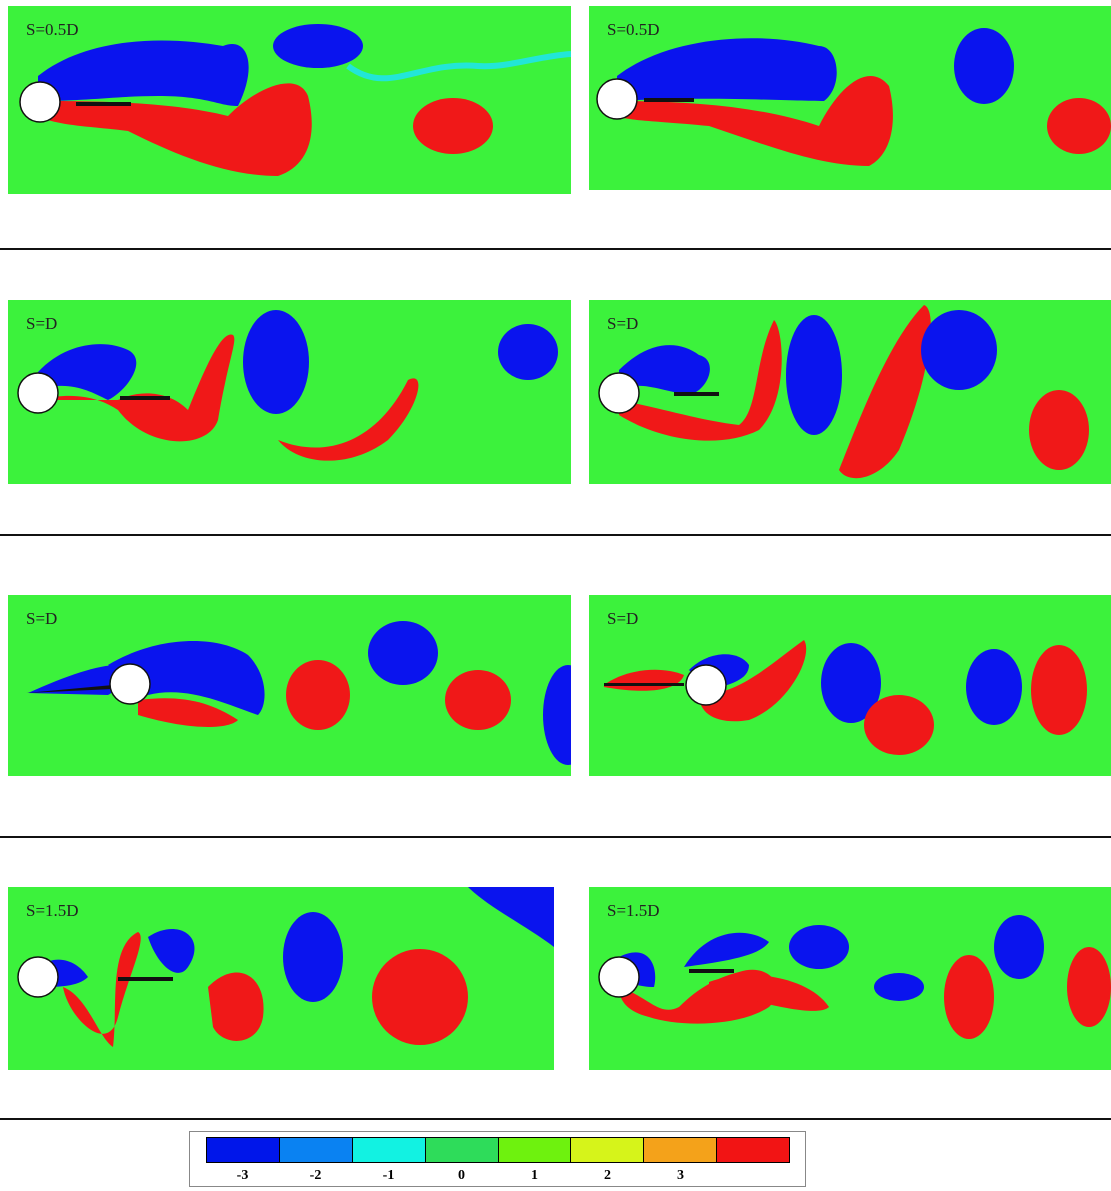 Image resolution: width=1111 pixels, height=1191 pixels. What do you see at coordinates (42, 618) in the screenshot?
I see `panel-label-5: S=D` at bounding box center [42, 618].